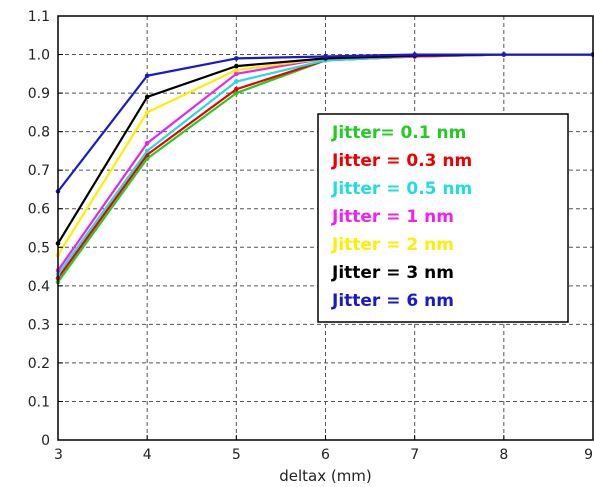 This screenshot has height=487, width=594. I want to click on legend-entry: Jitter = 6 nm, so click(392, 301).